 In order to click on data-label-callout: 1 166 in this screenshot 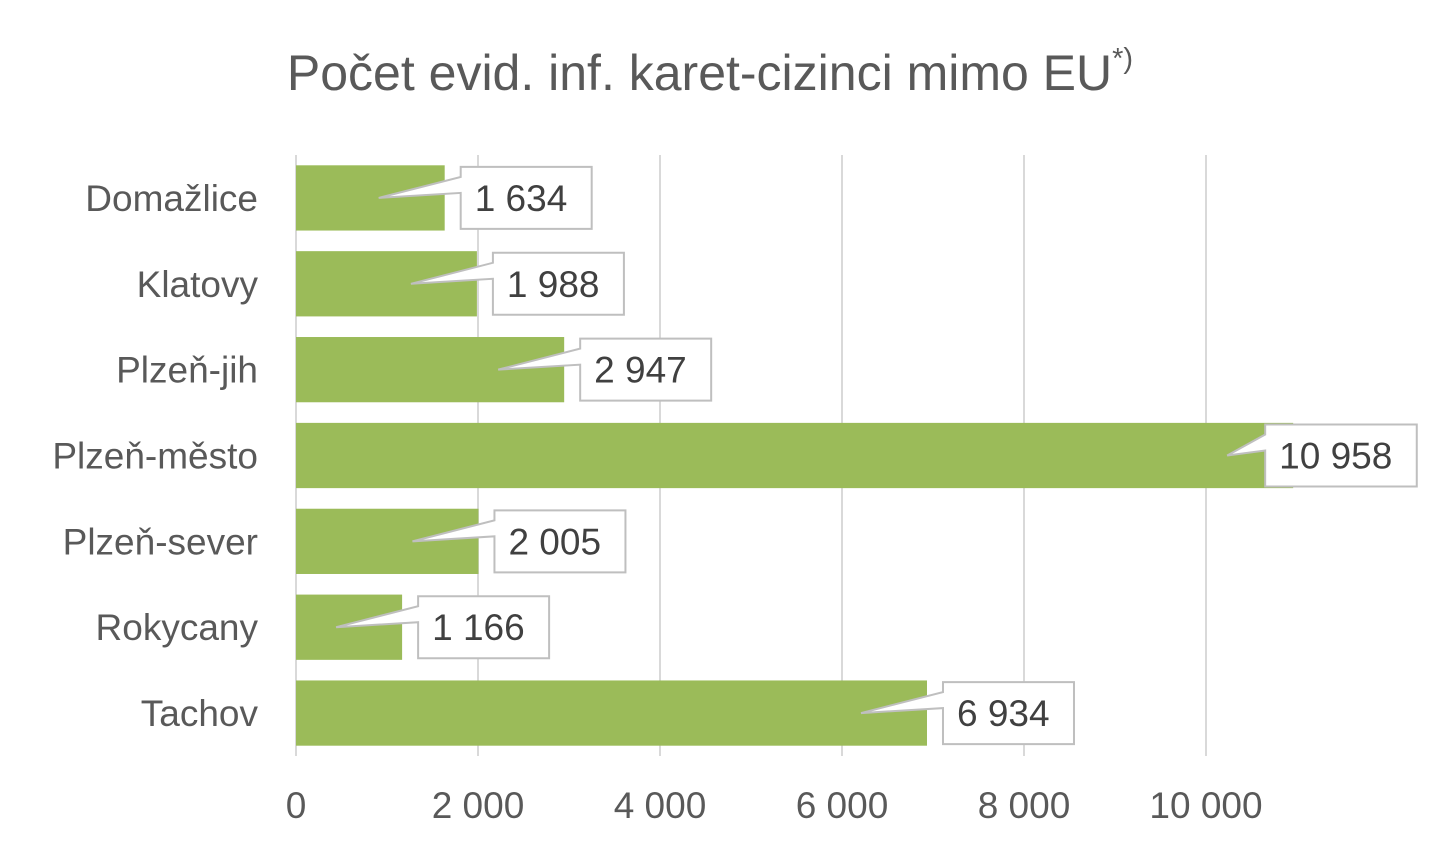, I will do `click(443, 627)`.